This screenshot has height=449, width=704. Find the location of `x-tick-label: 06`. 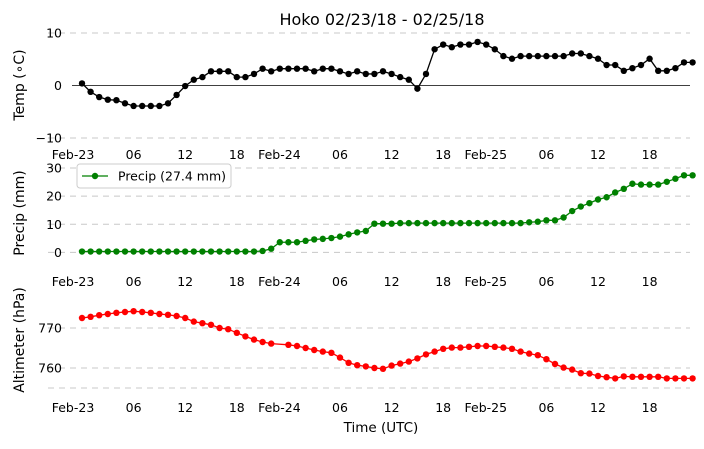

x-tick-label: 06 is located at coordinates (340, 154).